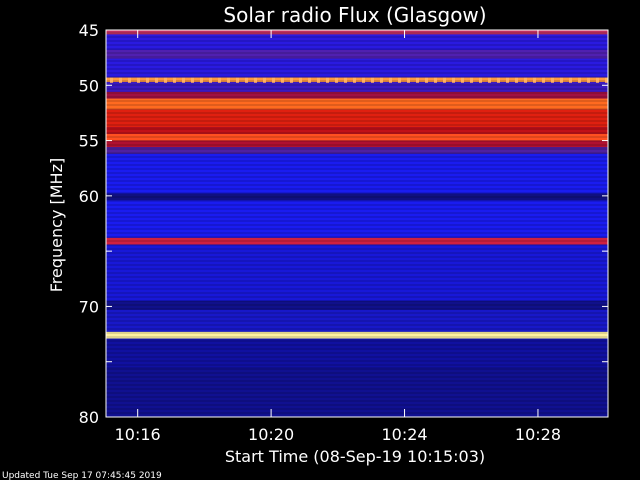 This screenshot has height=480, width=640. I want to click on y-tick-label: 60, so click(89, 196).